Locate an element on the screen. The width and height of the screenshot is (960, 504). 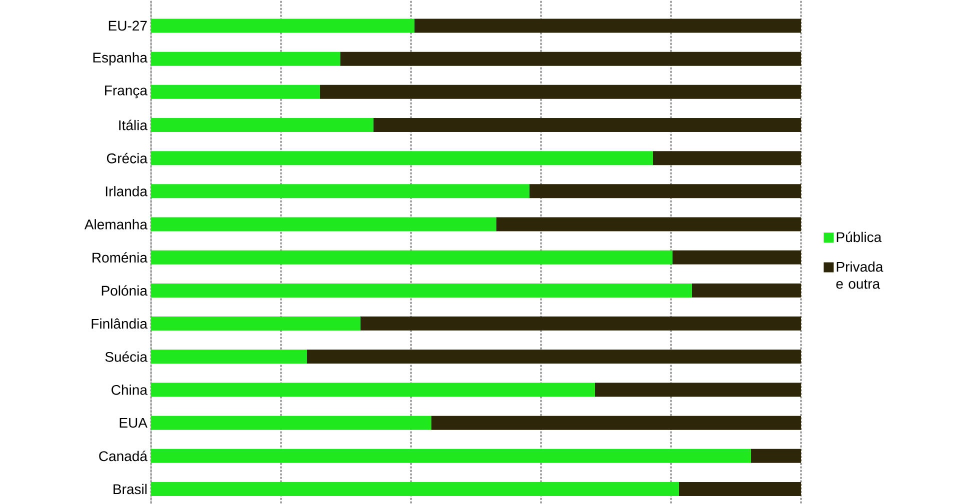
y-tick-label: Irlanda is located at coordinates (127, 191).